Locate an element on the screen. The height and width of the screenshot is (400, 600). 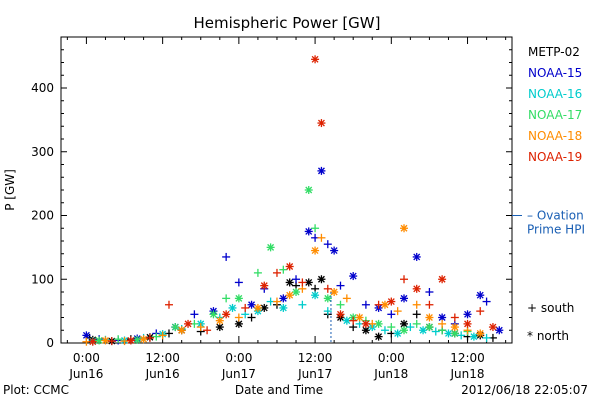
y-tick-label: 400 is located at coordinates (42, 88).